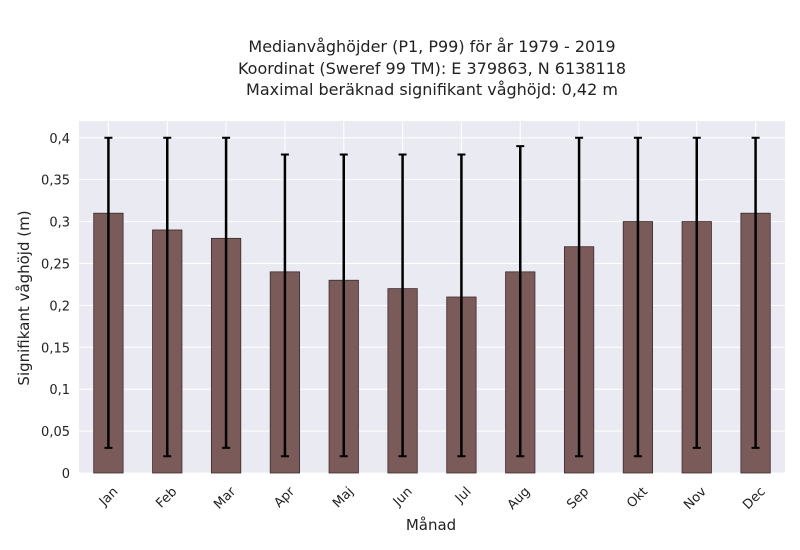 The image size is (800, 550). What do you see at coordinates (59, 306) in the screenshot?
I see `y-tick-label: 0,2` at bounding box center [59, 306].